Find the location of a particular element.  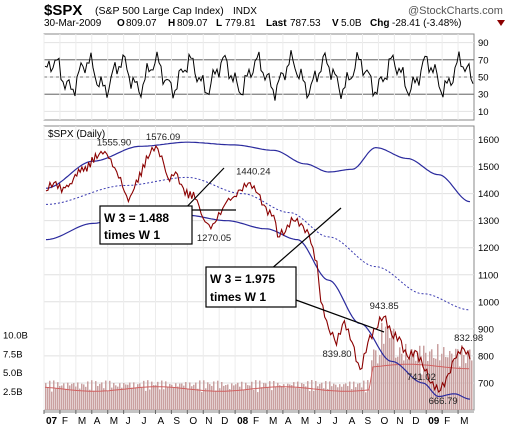

x-tick-label: J is located at coordinates (319, 421).